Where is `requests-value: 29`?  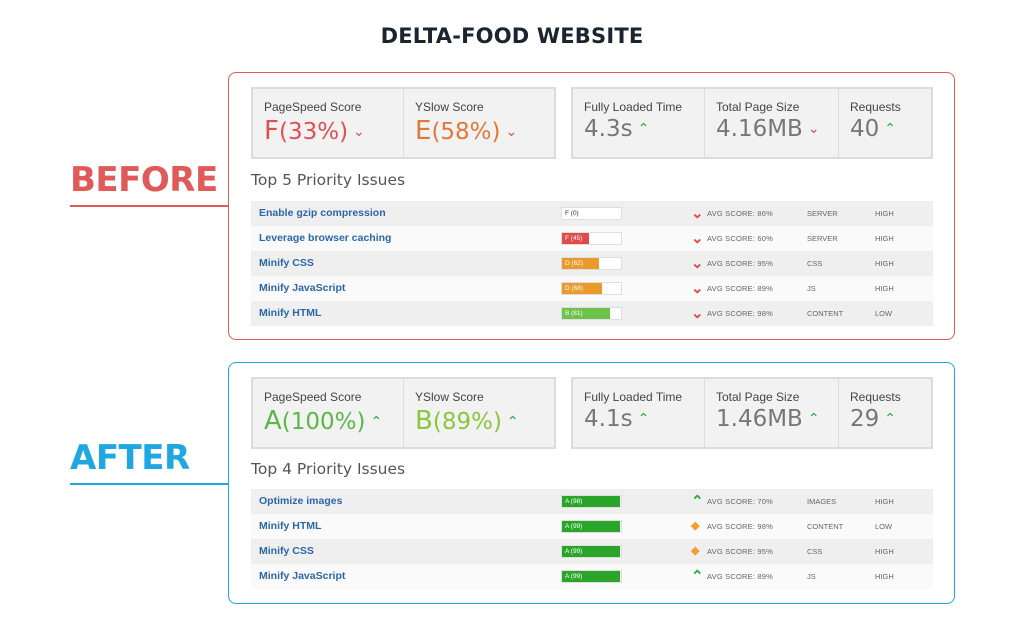
requests-value: 29 is located at coordinates (865, 419).